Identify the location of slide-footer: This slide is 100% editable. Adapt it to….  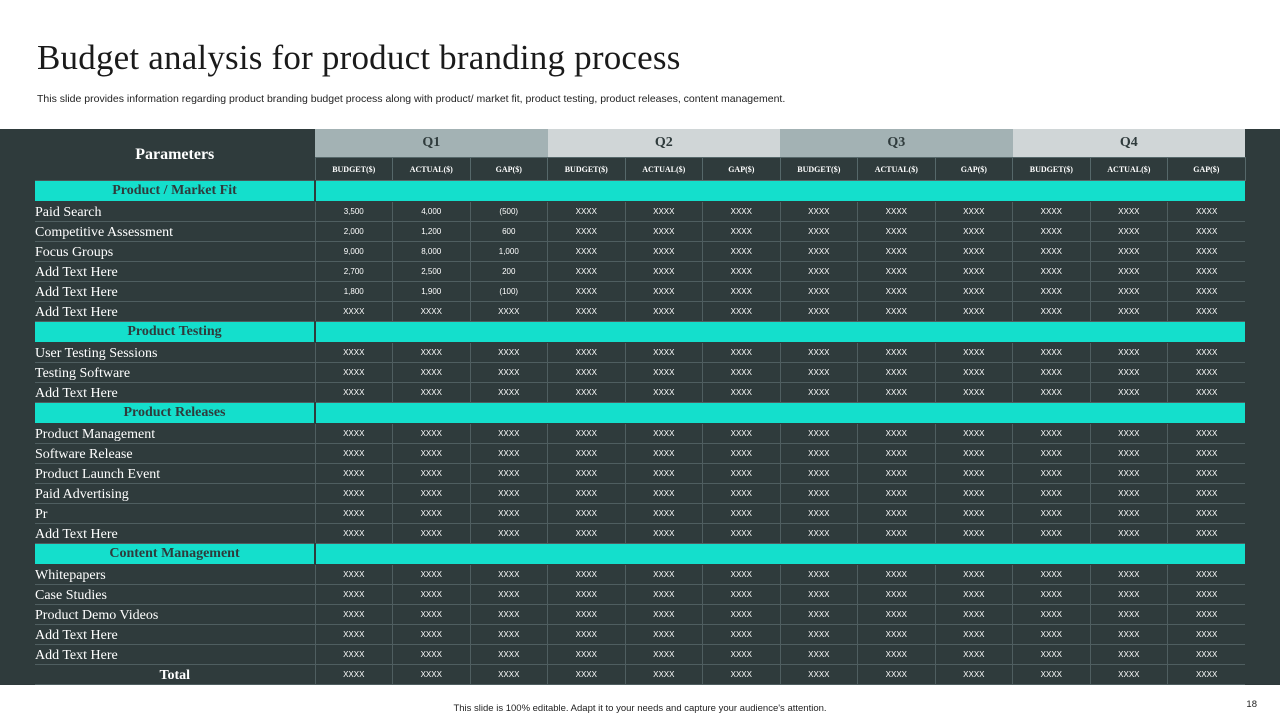
(640, 708).